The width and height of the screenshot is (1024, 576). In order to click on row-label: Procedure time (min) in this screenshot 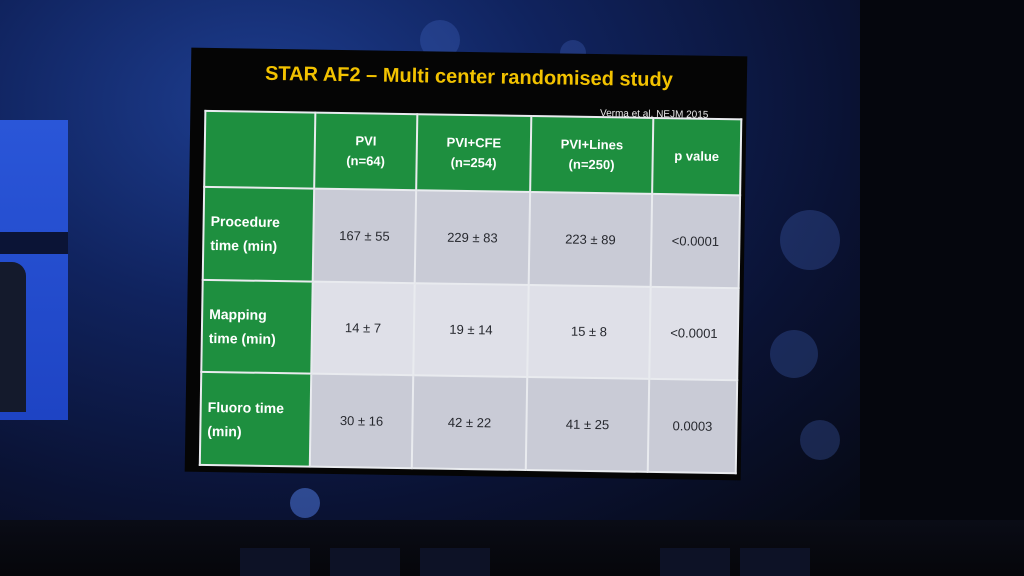, I will do `click(258, 234)`.